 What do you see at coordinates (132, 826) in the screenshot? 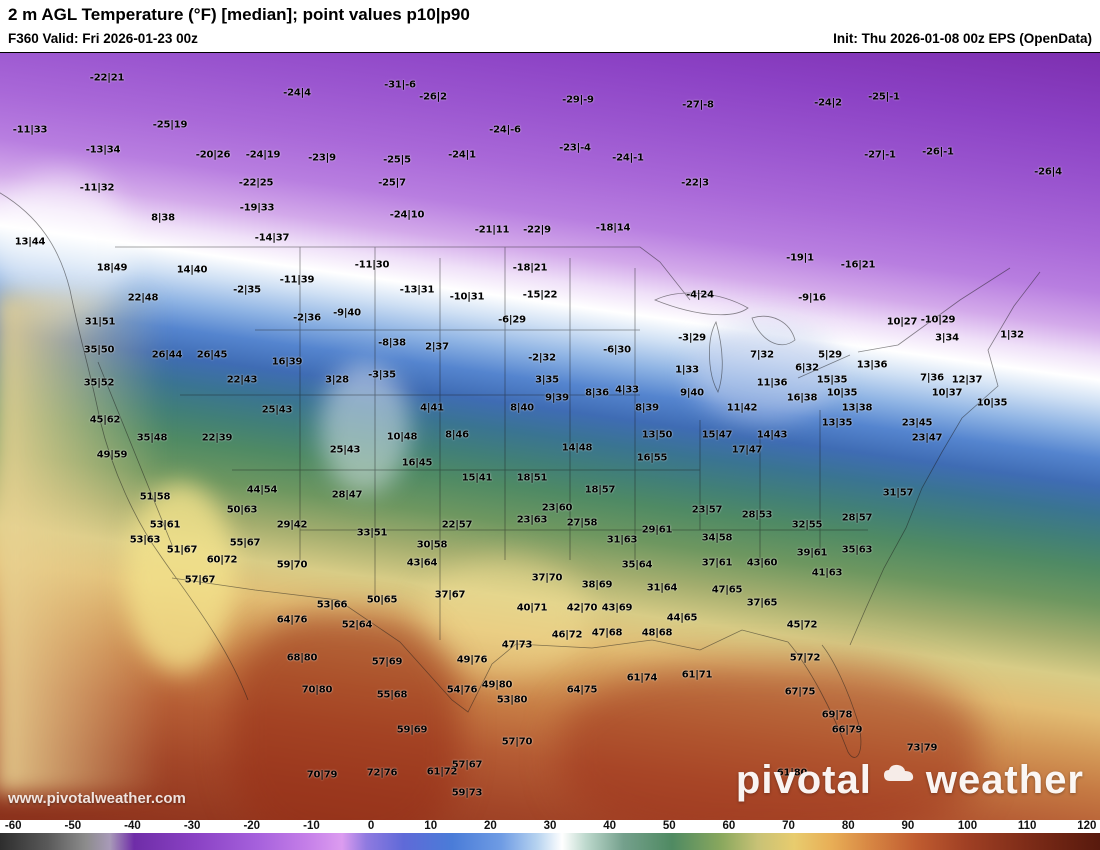
I see `colorbar-tick-label: -40` at bounding box center [132, 826].